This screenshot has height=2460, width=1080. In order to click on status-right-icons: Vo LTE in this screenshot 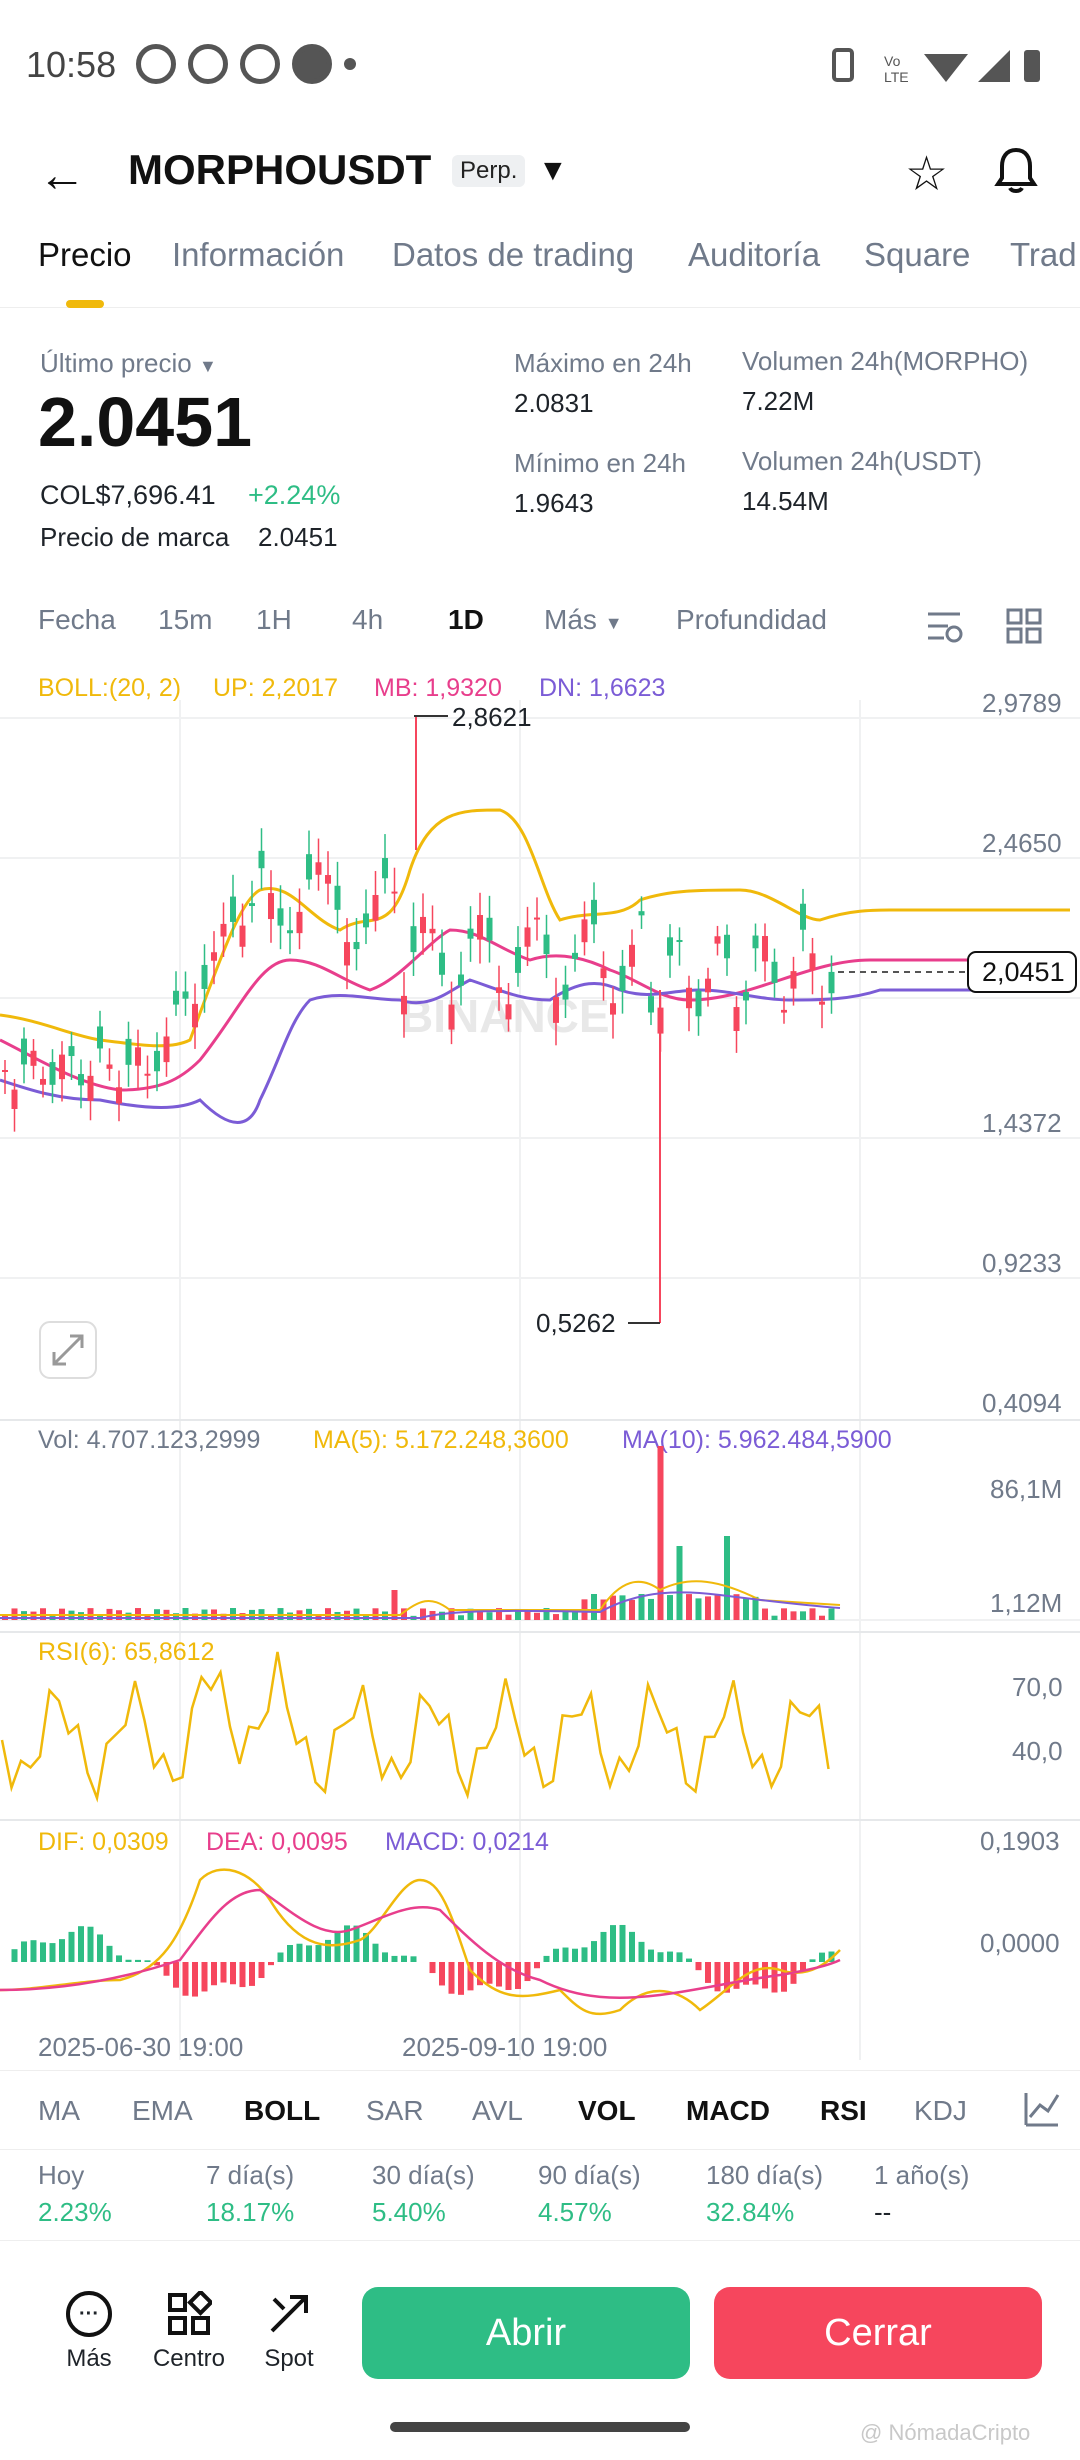, I will do `click(936, 66)`.